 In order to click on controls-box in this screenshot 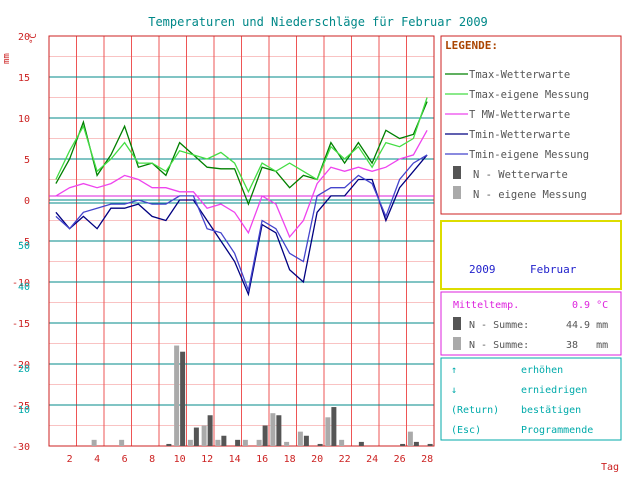, I will do `click(531, 399)`.